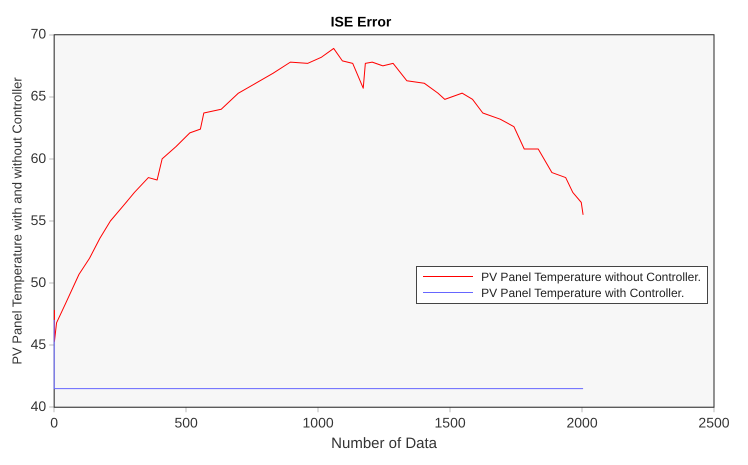 The width and height of the screenshot is (748, 465). Describe the element at coordinates (38, 96) in the screenshot. I see `y-tick-label: 65` at that location.